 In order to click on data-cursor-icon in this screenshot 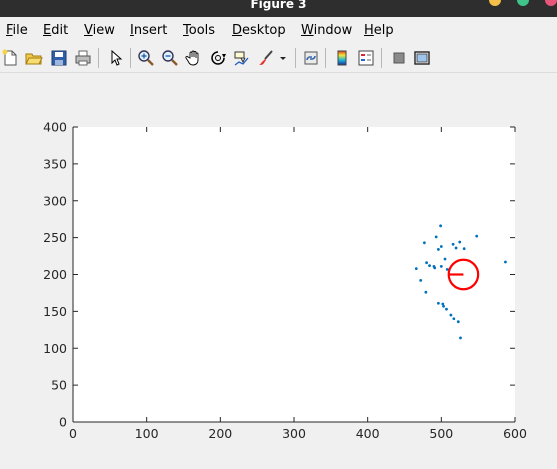, I will do `click(241, 58)`.